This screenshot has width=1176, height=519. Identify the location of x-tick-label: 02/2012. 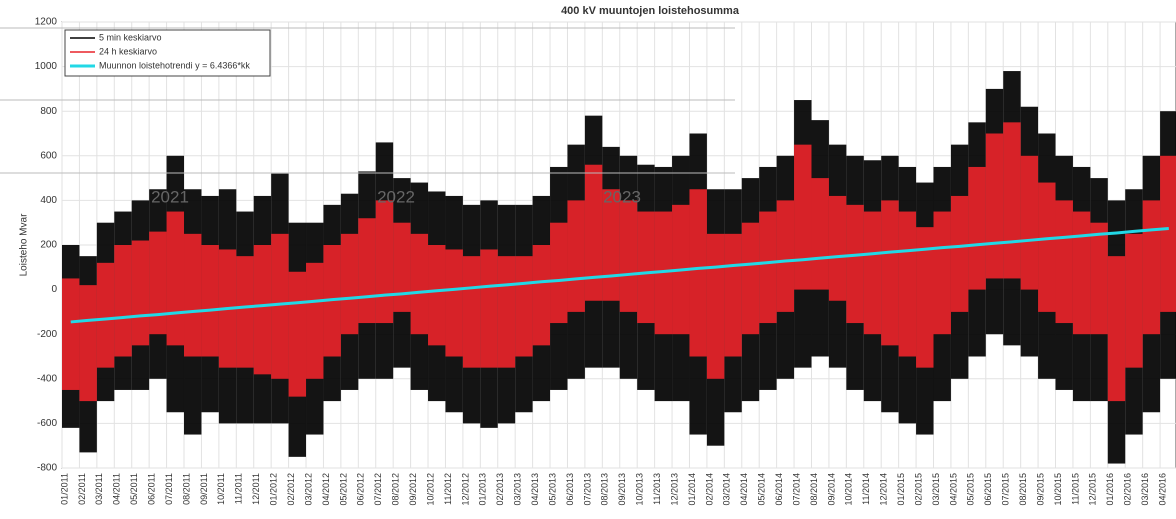
(291, 489).